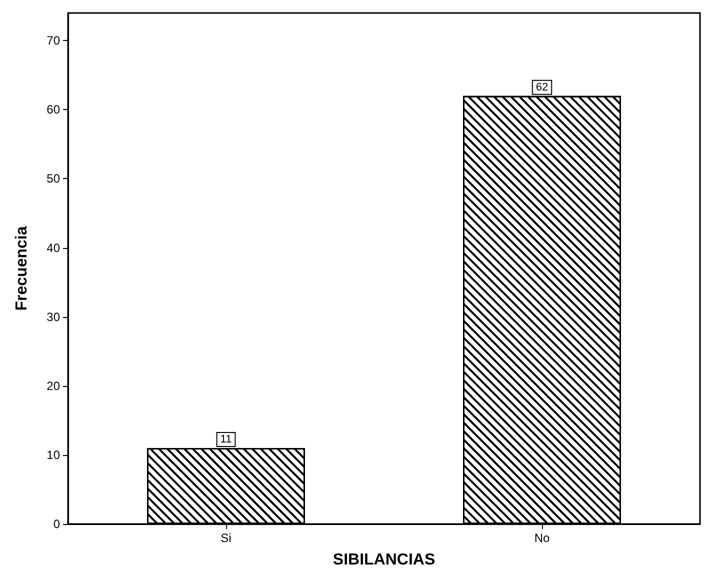  I want to click on data-label: 62, so click(542, 87).